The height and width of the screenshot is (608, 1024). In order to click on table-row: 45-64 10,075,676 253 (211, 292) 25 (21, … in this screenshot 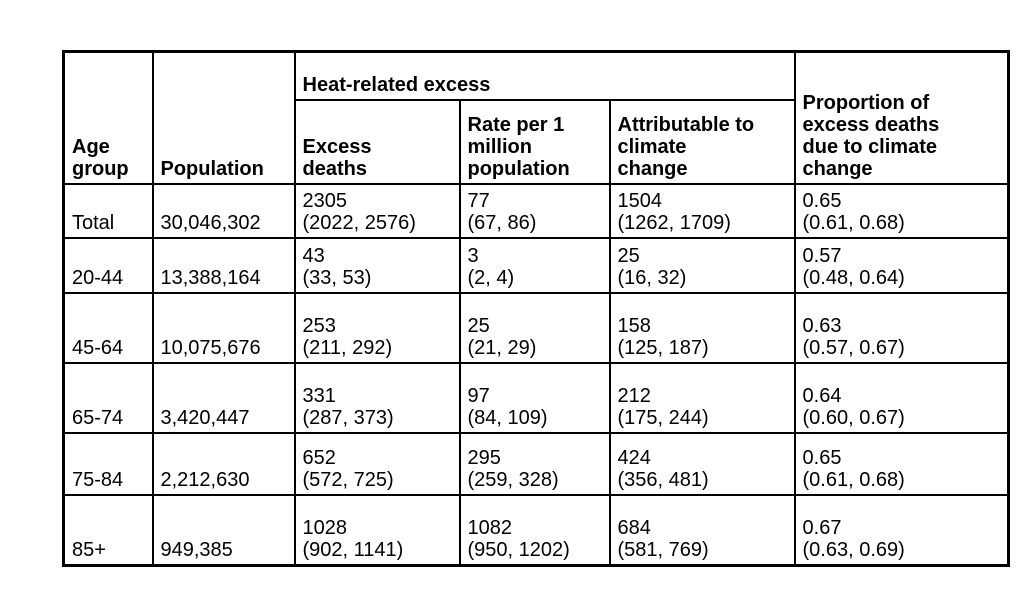, I will do `click(536, 327)`.